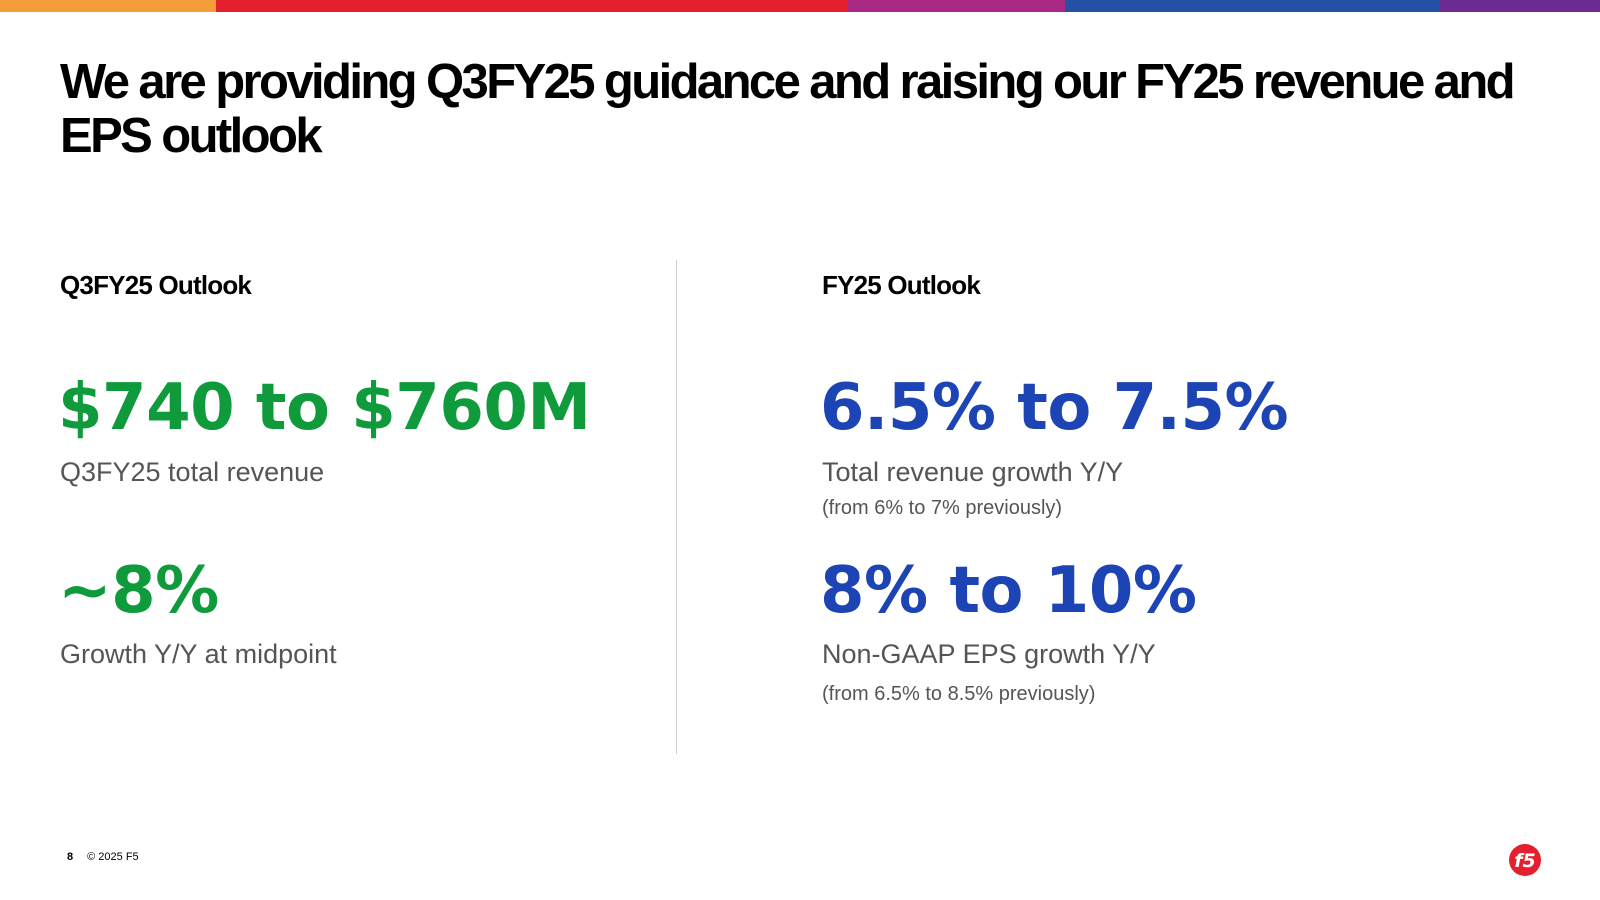 Image resolution: width=1600 pixels, height=900 pixels. Describe the element at coordinates (973, 472) in the screenshot. I see `fy25-revenue-growth-label: Total revenue growth Y/Y` at that location.